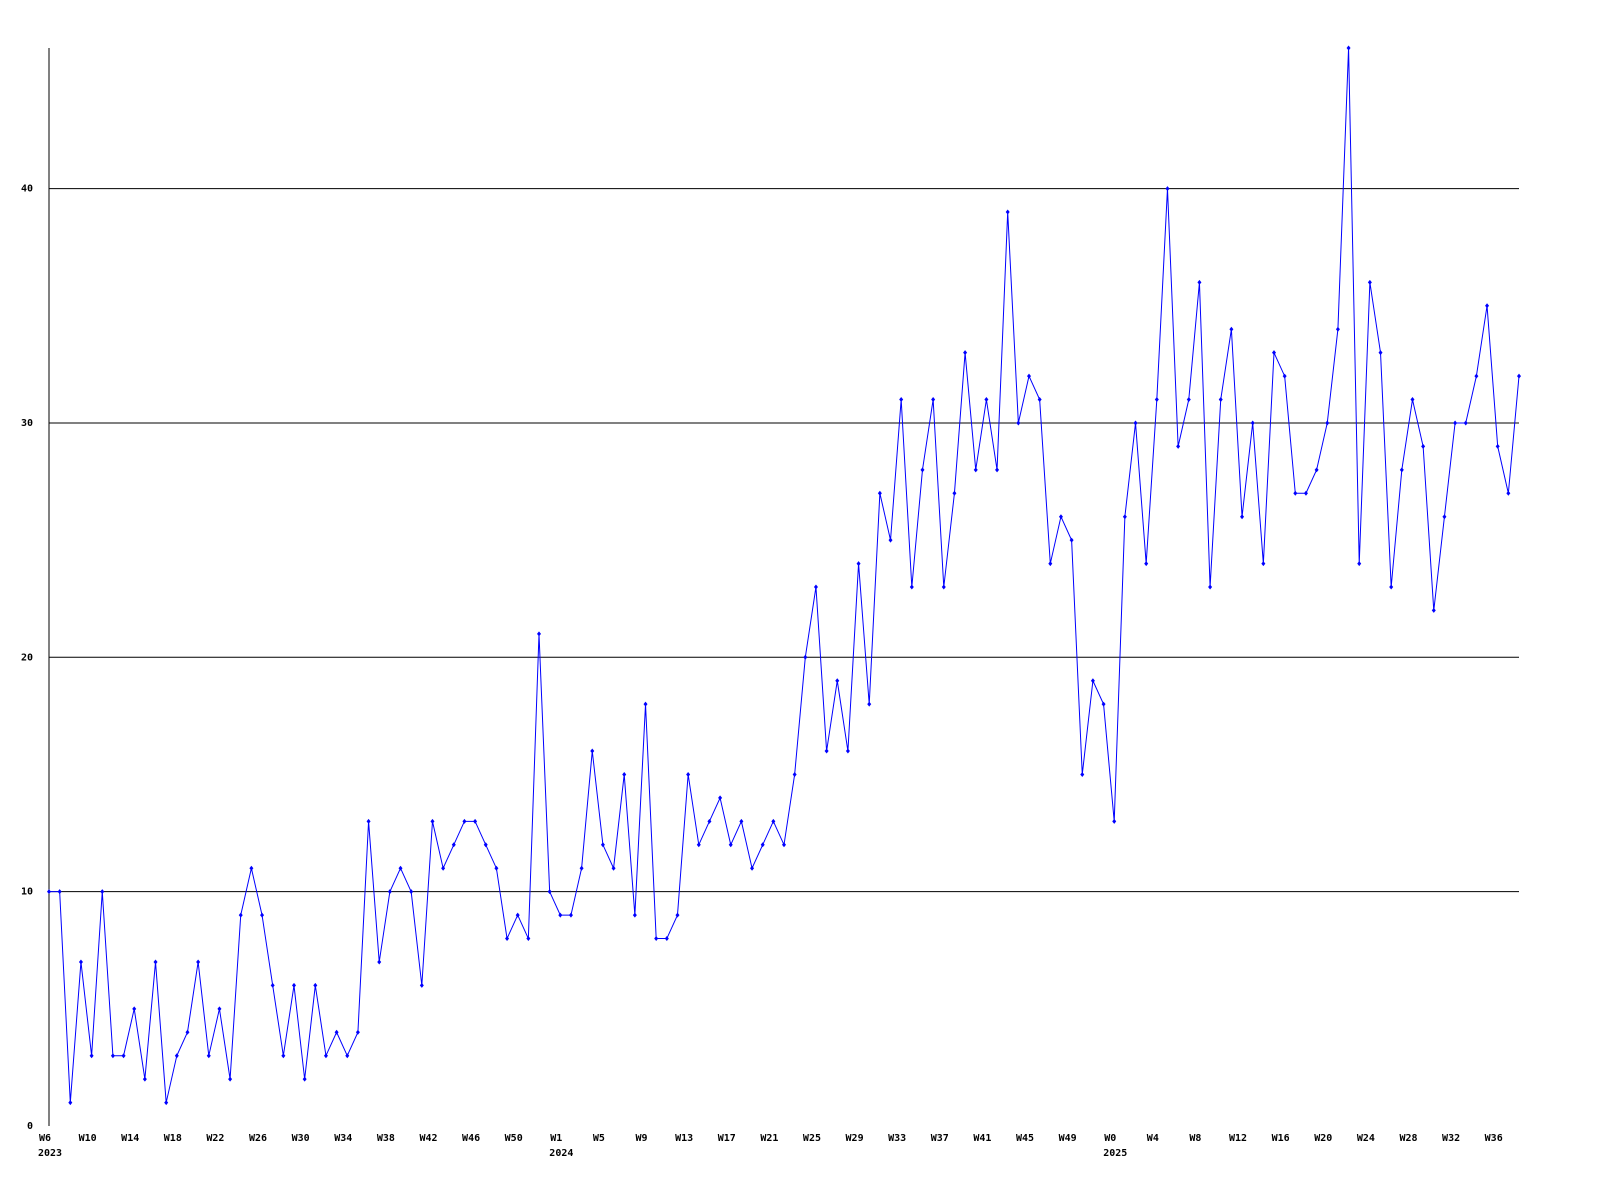 This screenshot has height=1200, width=1600. I want to click on x-tick-label: W6, so click(45, 1138).